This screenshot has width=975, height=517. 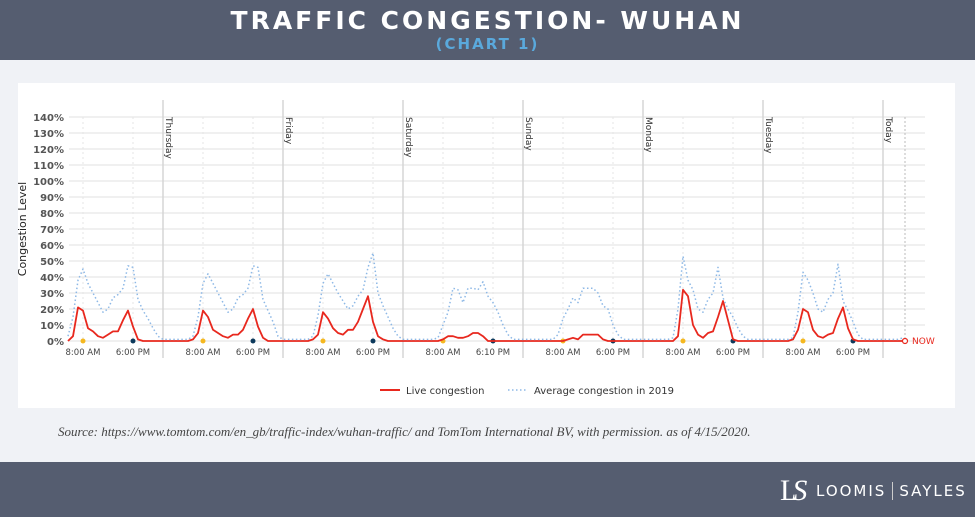 What do you see at coordinates (48, 134) in the screenshot?
I see `y-tick-label: 130%` at bounding box center [48, 134].